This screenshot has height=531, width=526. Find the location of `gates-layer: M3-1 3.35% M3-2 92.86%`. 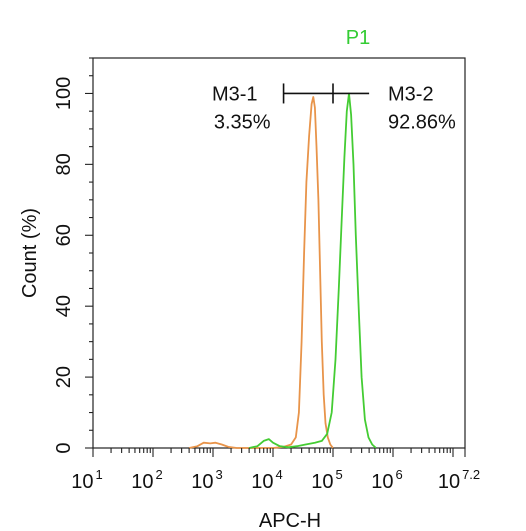

gates-layer: M3-1 3.35% M3-2 92.86% is located at coordinates (334, 108).